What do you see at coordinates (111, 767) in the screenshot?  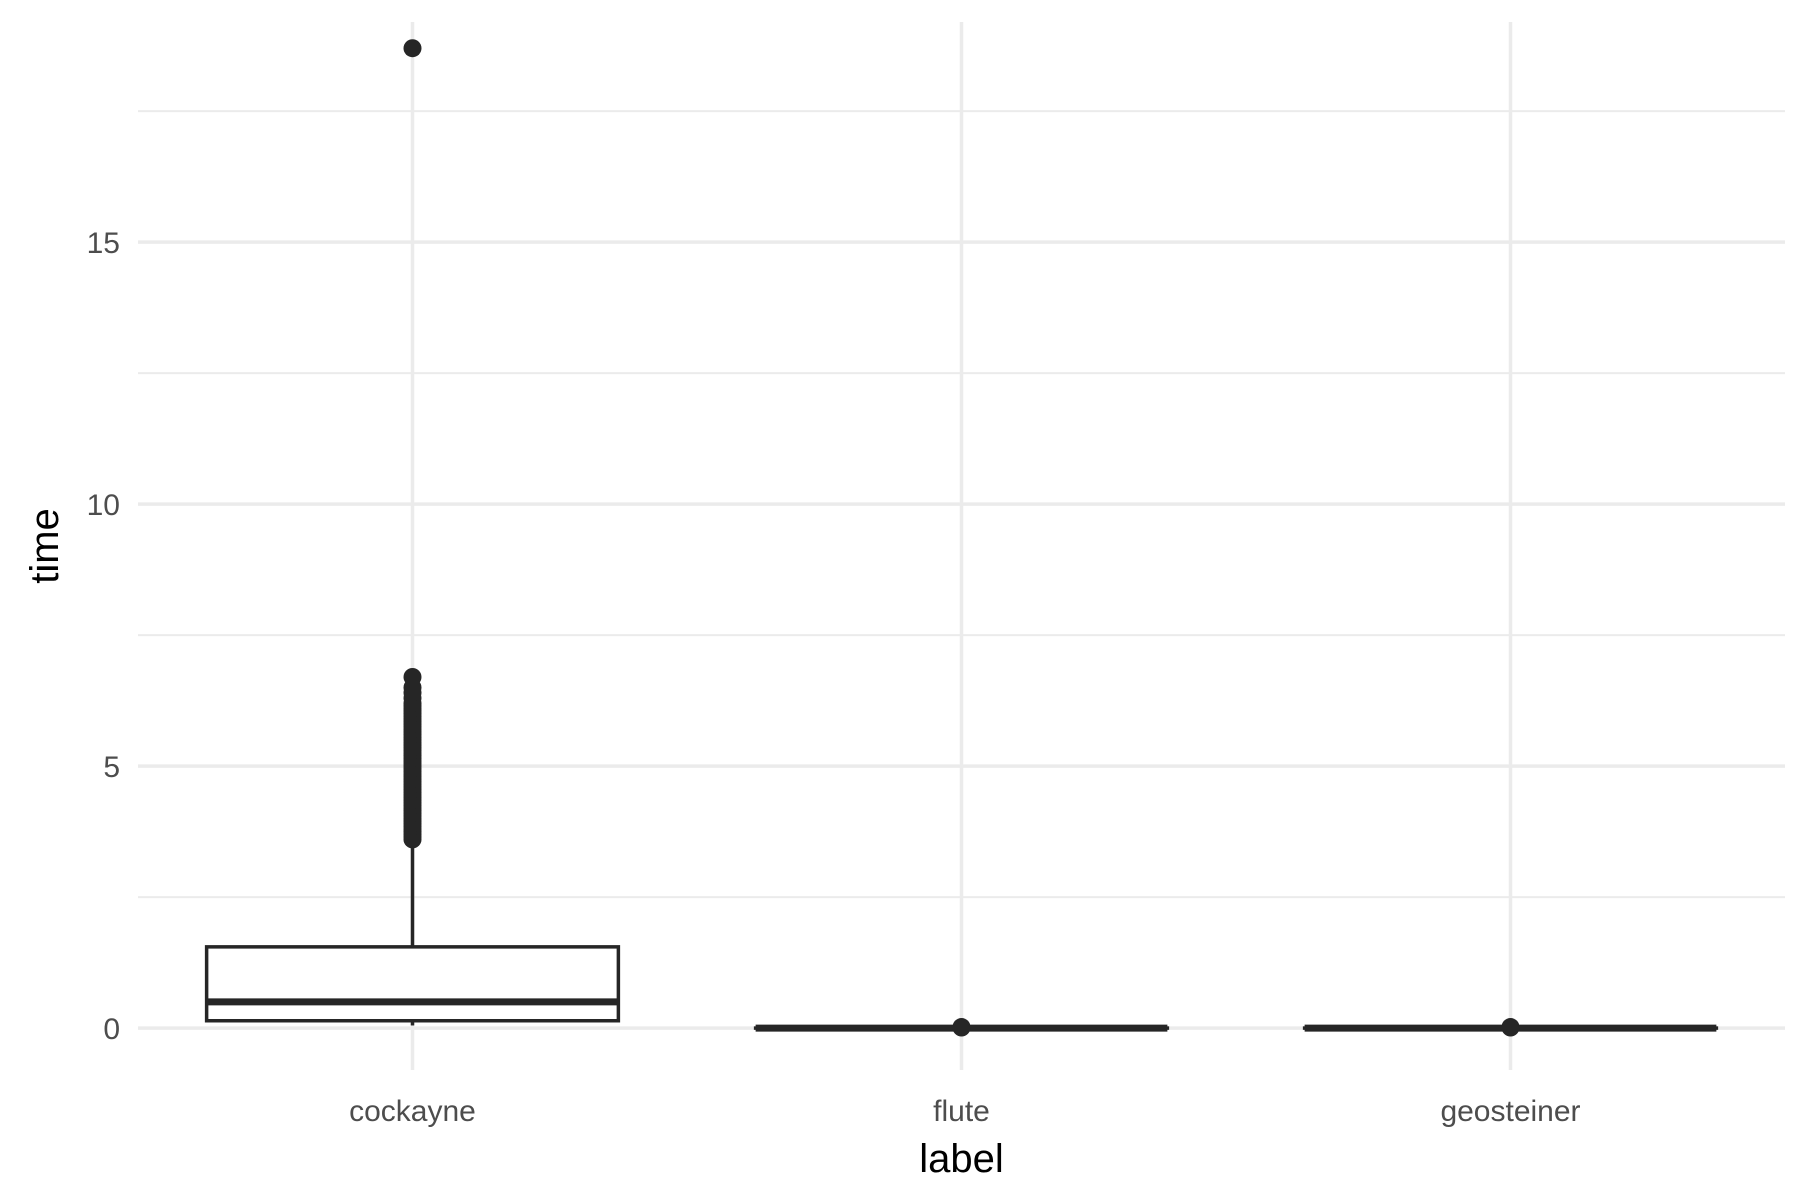 I see `y-tick-label: 5` at bounding box center [111, 767].